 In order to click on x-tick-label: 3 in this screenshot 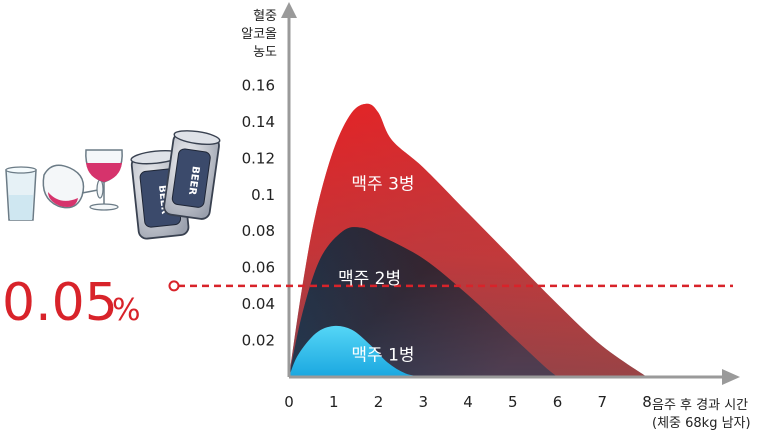, I will do `click(423, 402)`.